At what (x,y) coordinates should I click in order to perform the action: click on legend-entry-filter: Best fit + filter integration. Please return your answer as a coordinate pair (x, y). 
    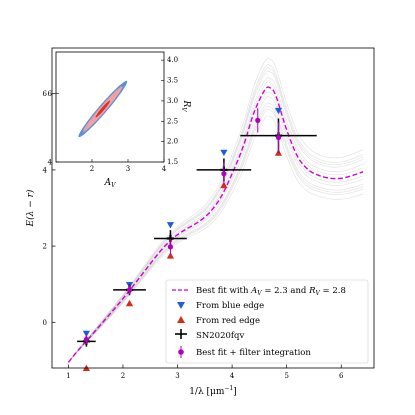
    Looking at the image, I should click on (244, 352).